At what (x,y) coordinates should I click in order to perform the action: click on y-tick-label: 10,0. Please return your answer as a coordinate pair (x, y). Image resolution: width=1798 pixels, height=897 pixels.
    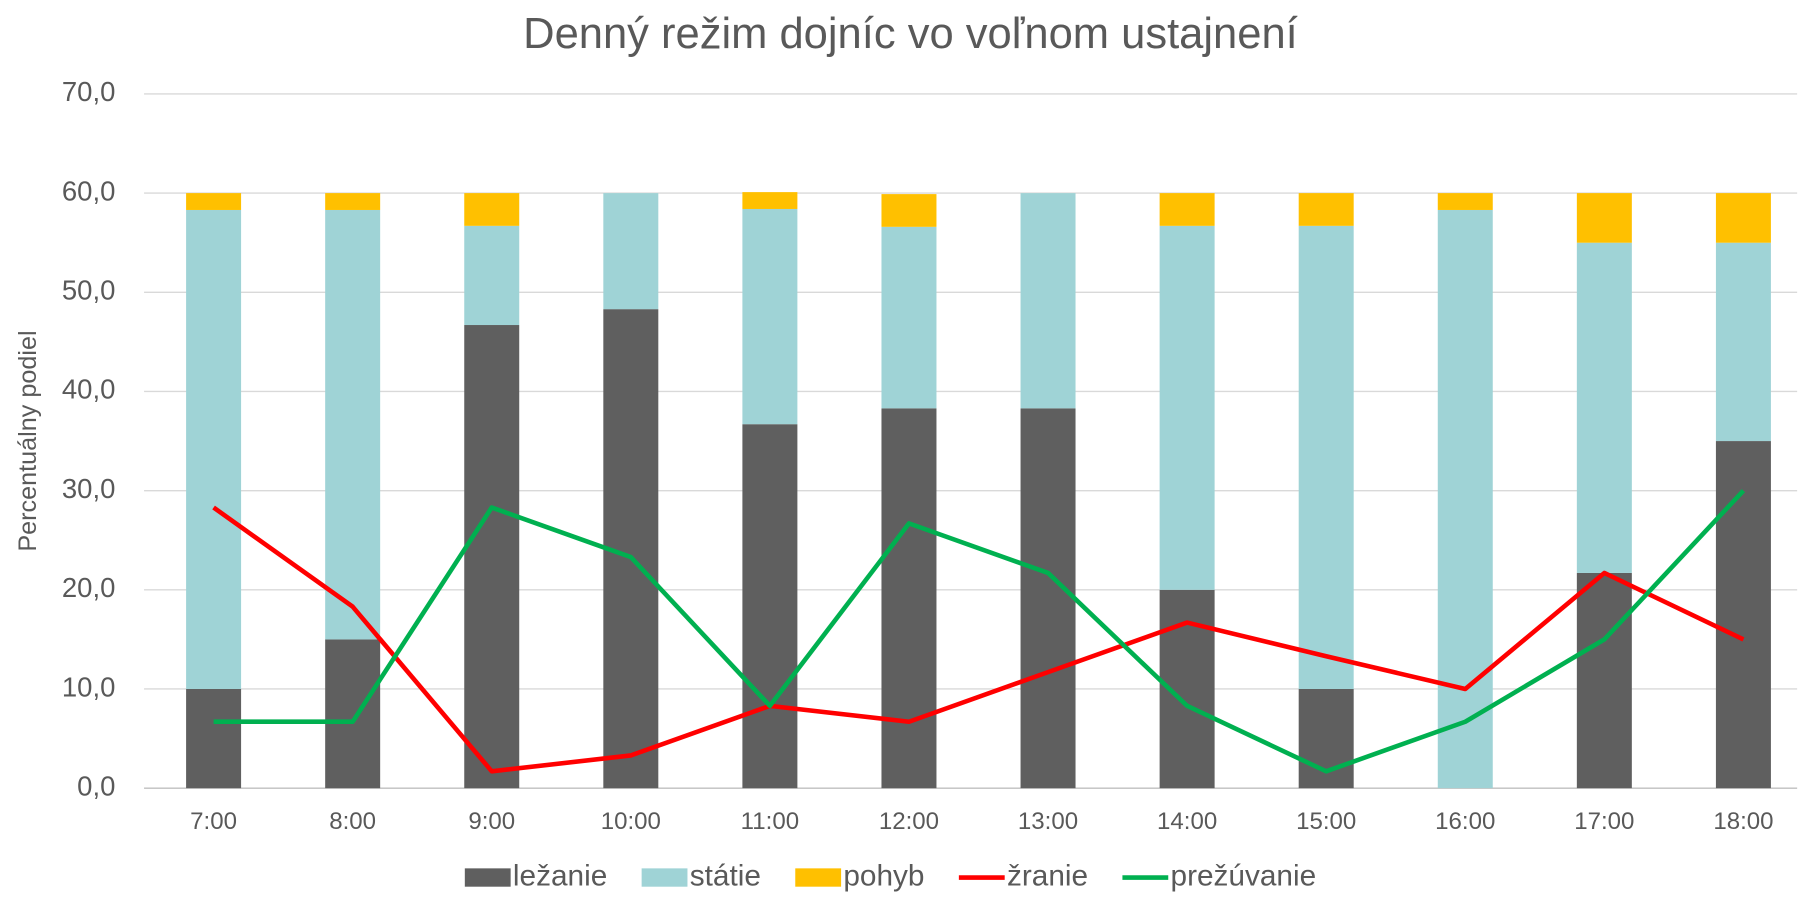
    Looking at the image, I should click on (89, 686).